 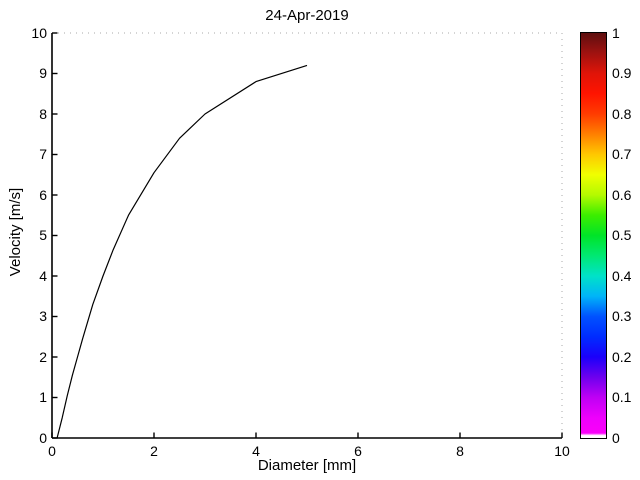 What do you see at coordinates (622, 194) in the screenshot?
I see `colorbar-tick-label: 0.6` at bounding box center [622, 194].